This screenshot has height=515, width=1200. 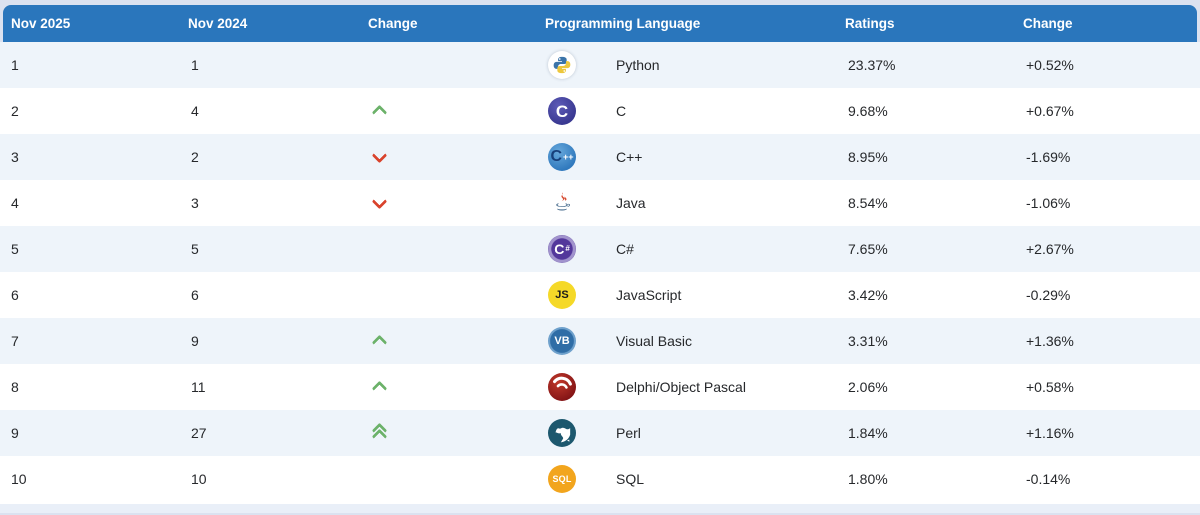 What do you see at coordinates (195, 249) in the screenshot?
I see `prev-rank-cell: 5` at bounding box center [195, 249].